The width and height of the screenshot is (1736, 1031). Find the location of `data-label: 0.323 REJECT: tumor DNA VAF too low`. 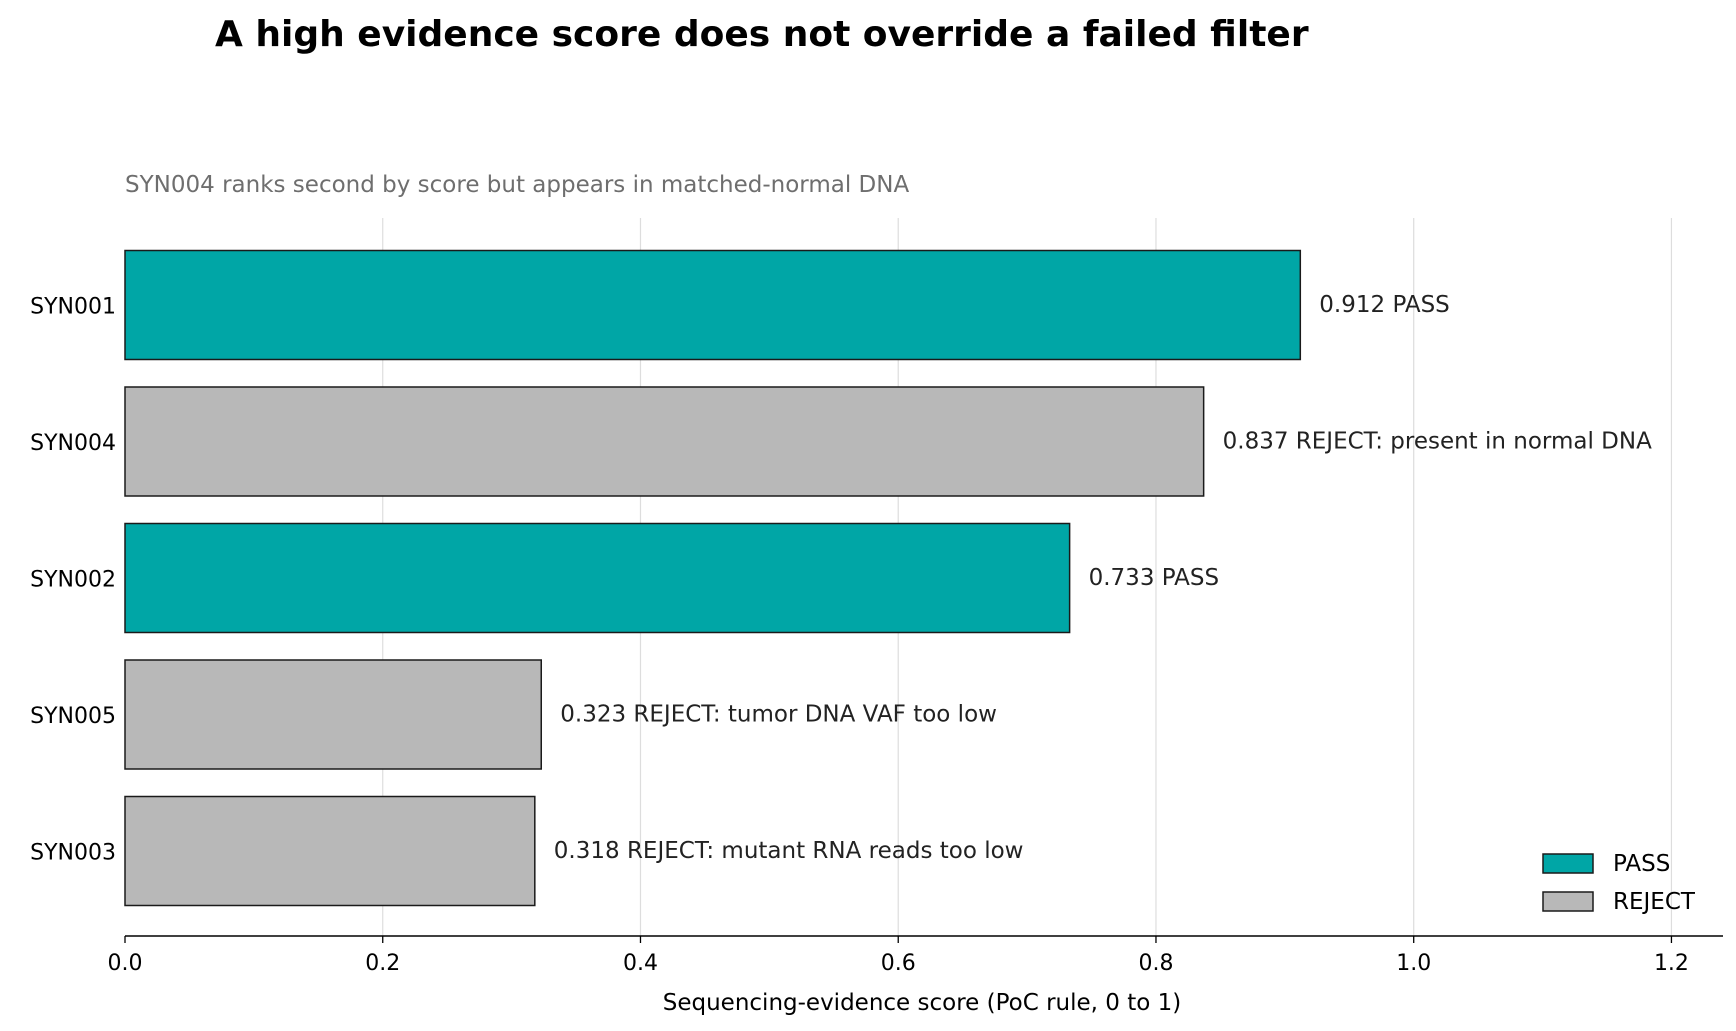

data-label: 0.323 REJECT: tumor DNA VAF too low is located at coordinates (778, 715).